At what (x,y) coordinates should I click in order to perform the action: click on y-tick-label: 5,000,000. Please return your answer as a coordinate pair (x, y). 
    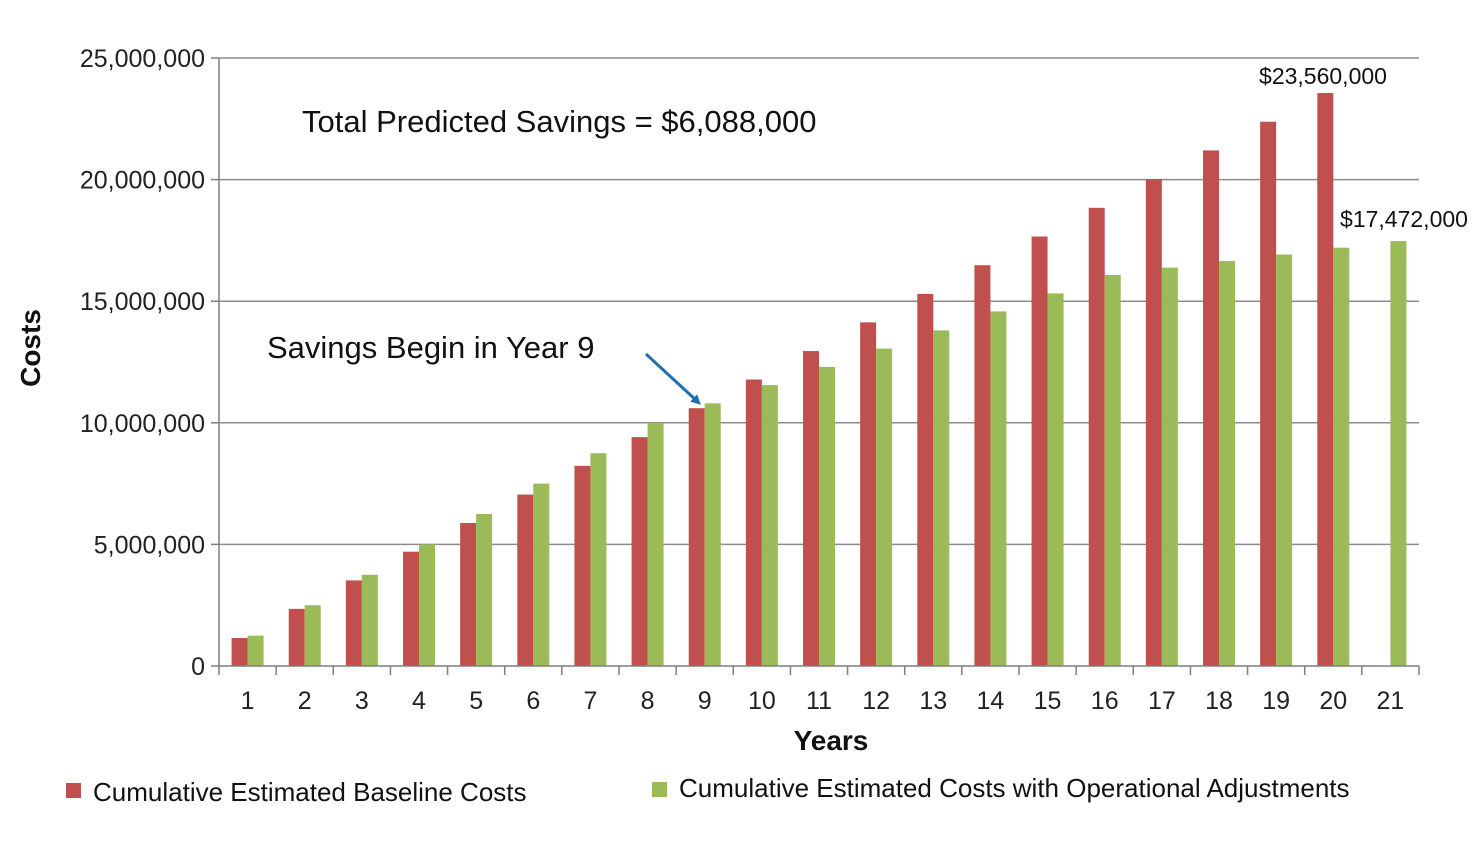
    Looking at the image, I should click on (149, 545).